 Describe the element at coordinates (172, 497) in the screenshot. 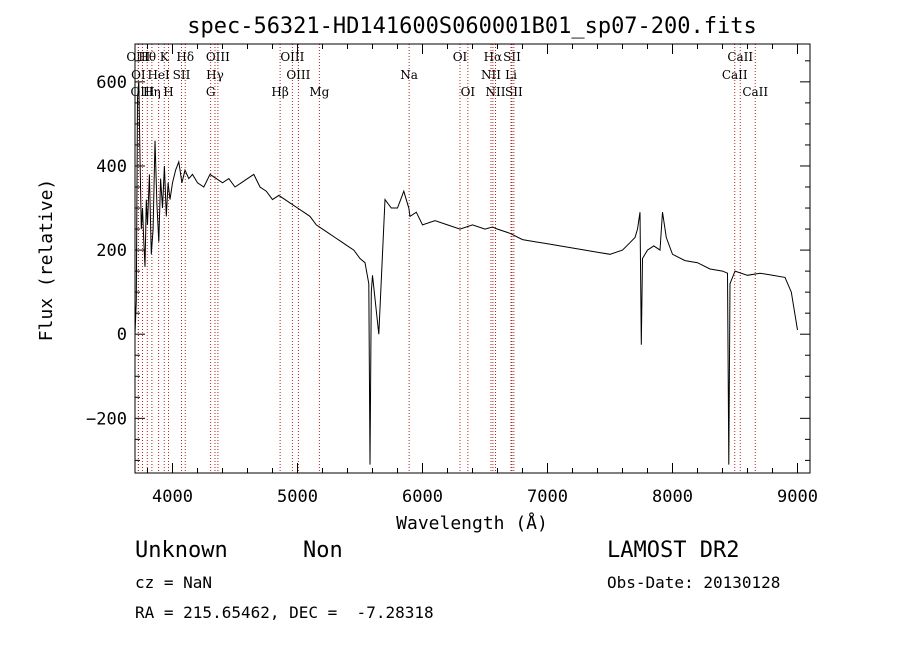

I see `x-tick-label: 4000` at that location.